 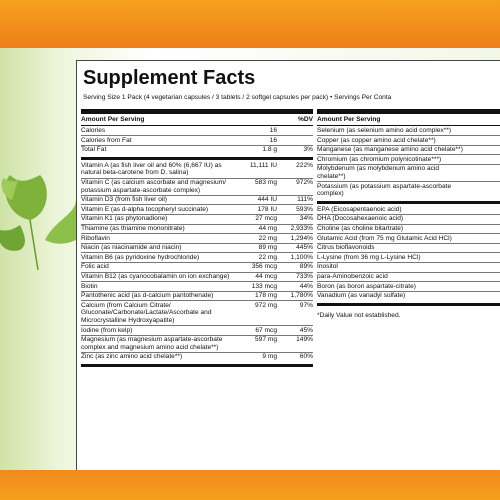 What do you see at coordinates (304, 183) in the screenshot?
I see `daily-value: 972%` at bounding box center [304, 183].